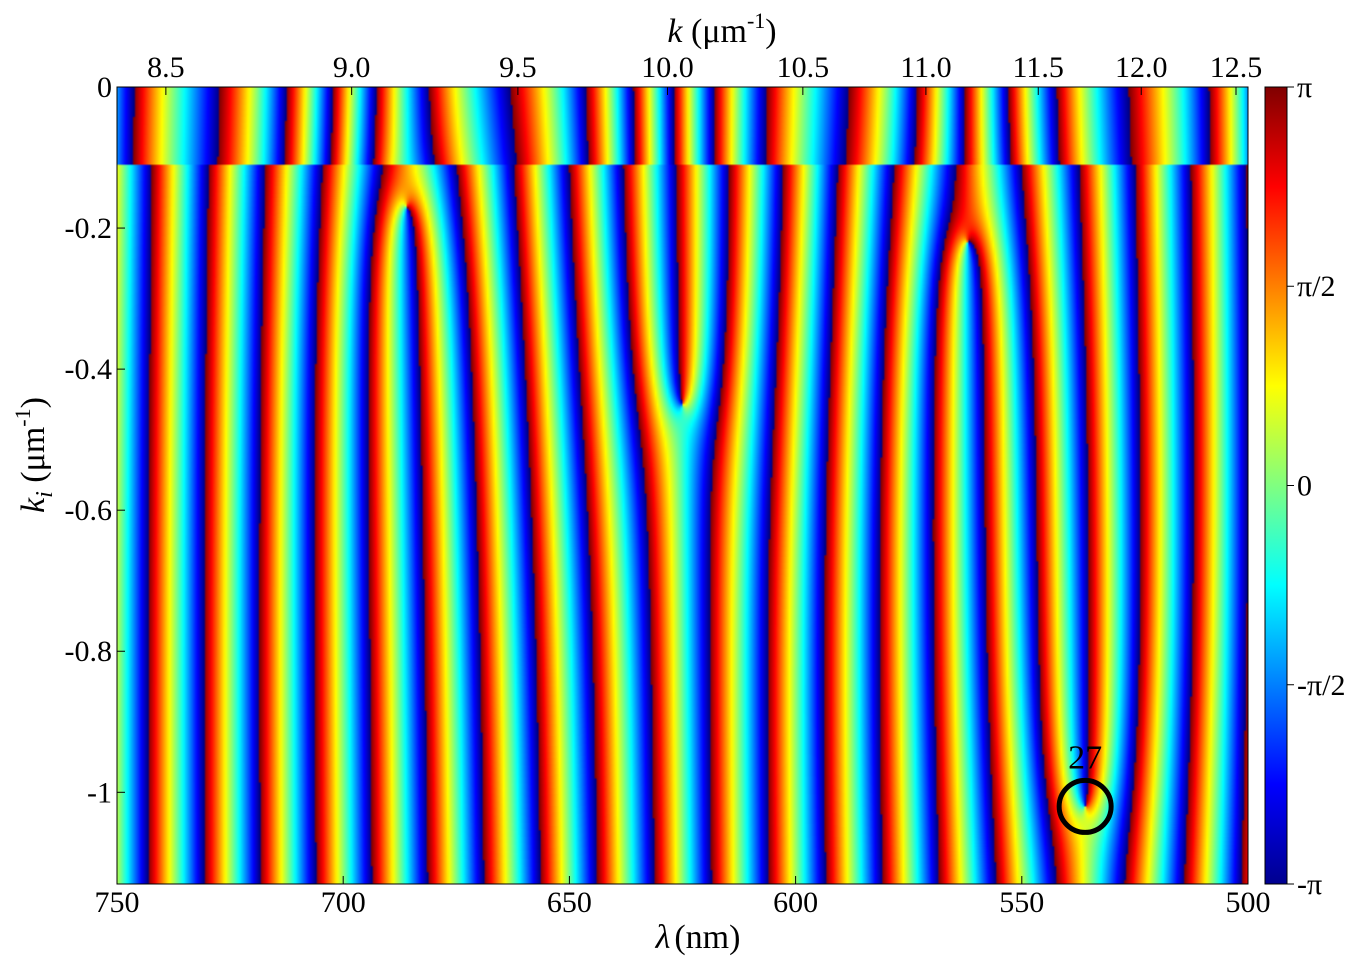 Image resolution: width=1361 pixels, height=960 pixels. Describe the element at coordinates (803, 67) in the screenshot. I see `top-tick-label: 10.5` at that location.